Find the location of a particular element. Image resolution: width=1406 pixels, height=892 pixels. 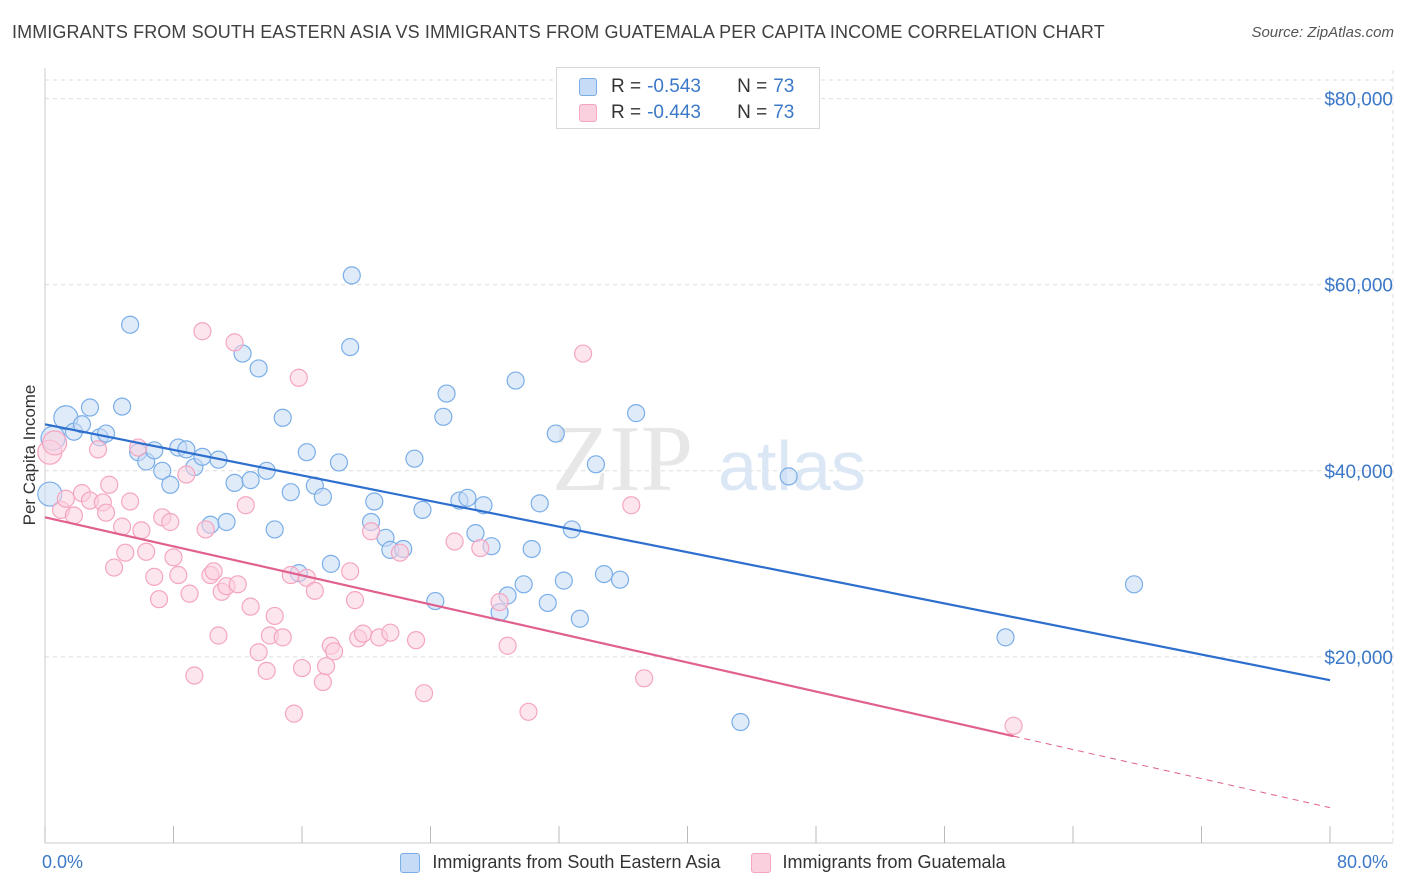

legend-r-value: -0.543 is located at coordinates (674, 86).